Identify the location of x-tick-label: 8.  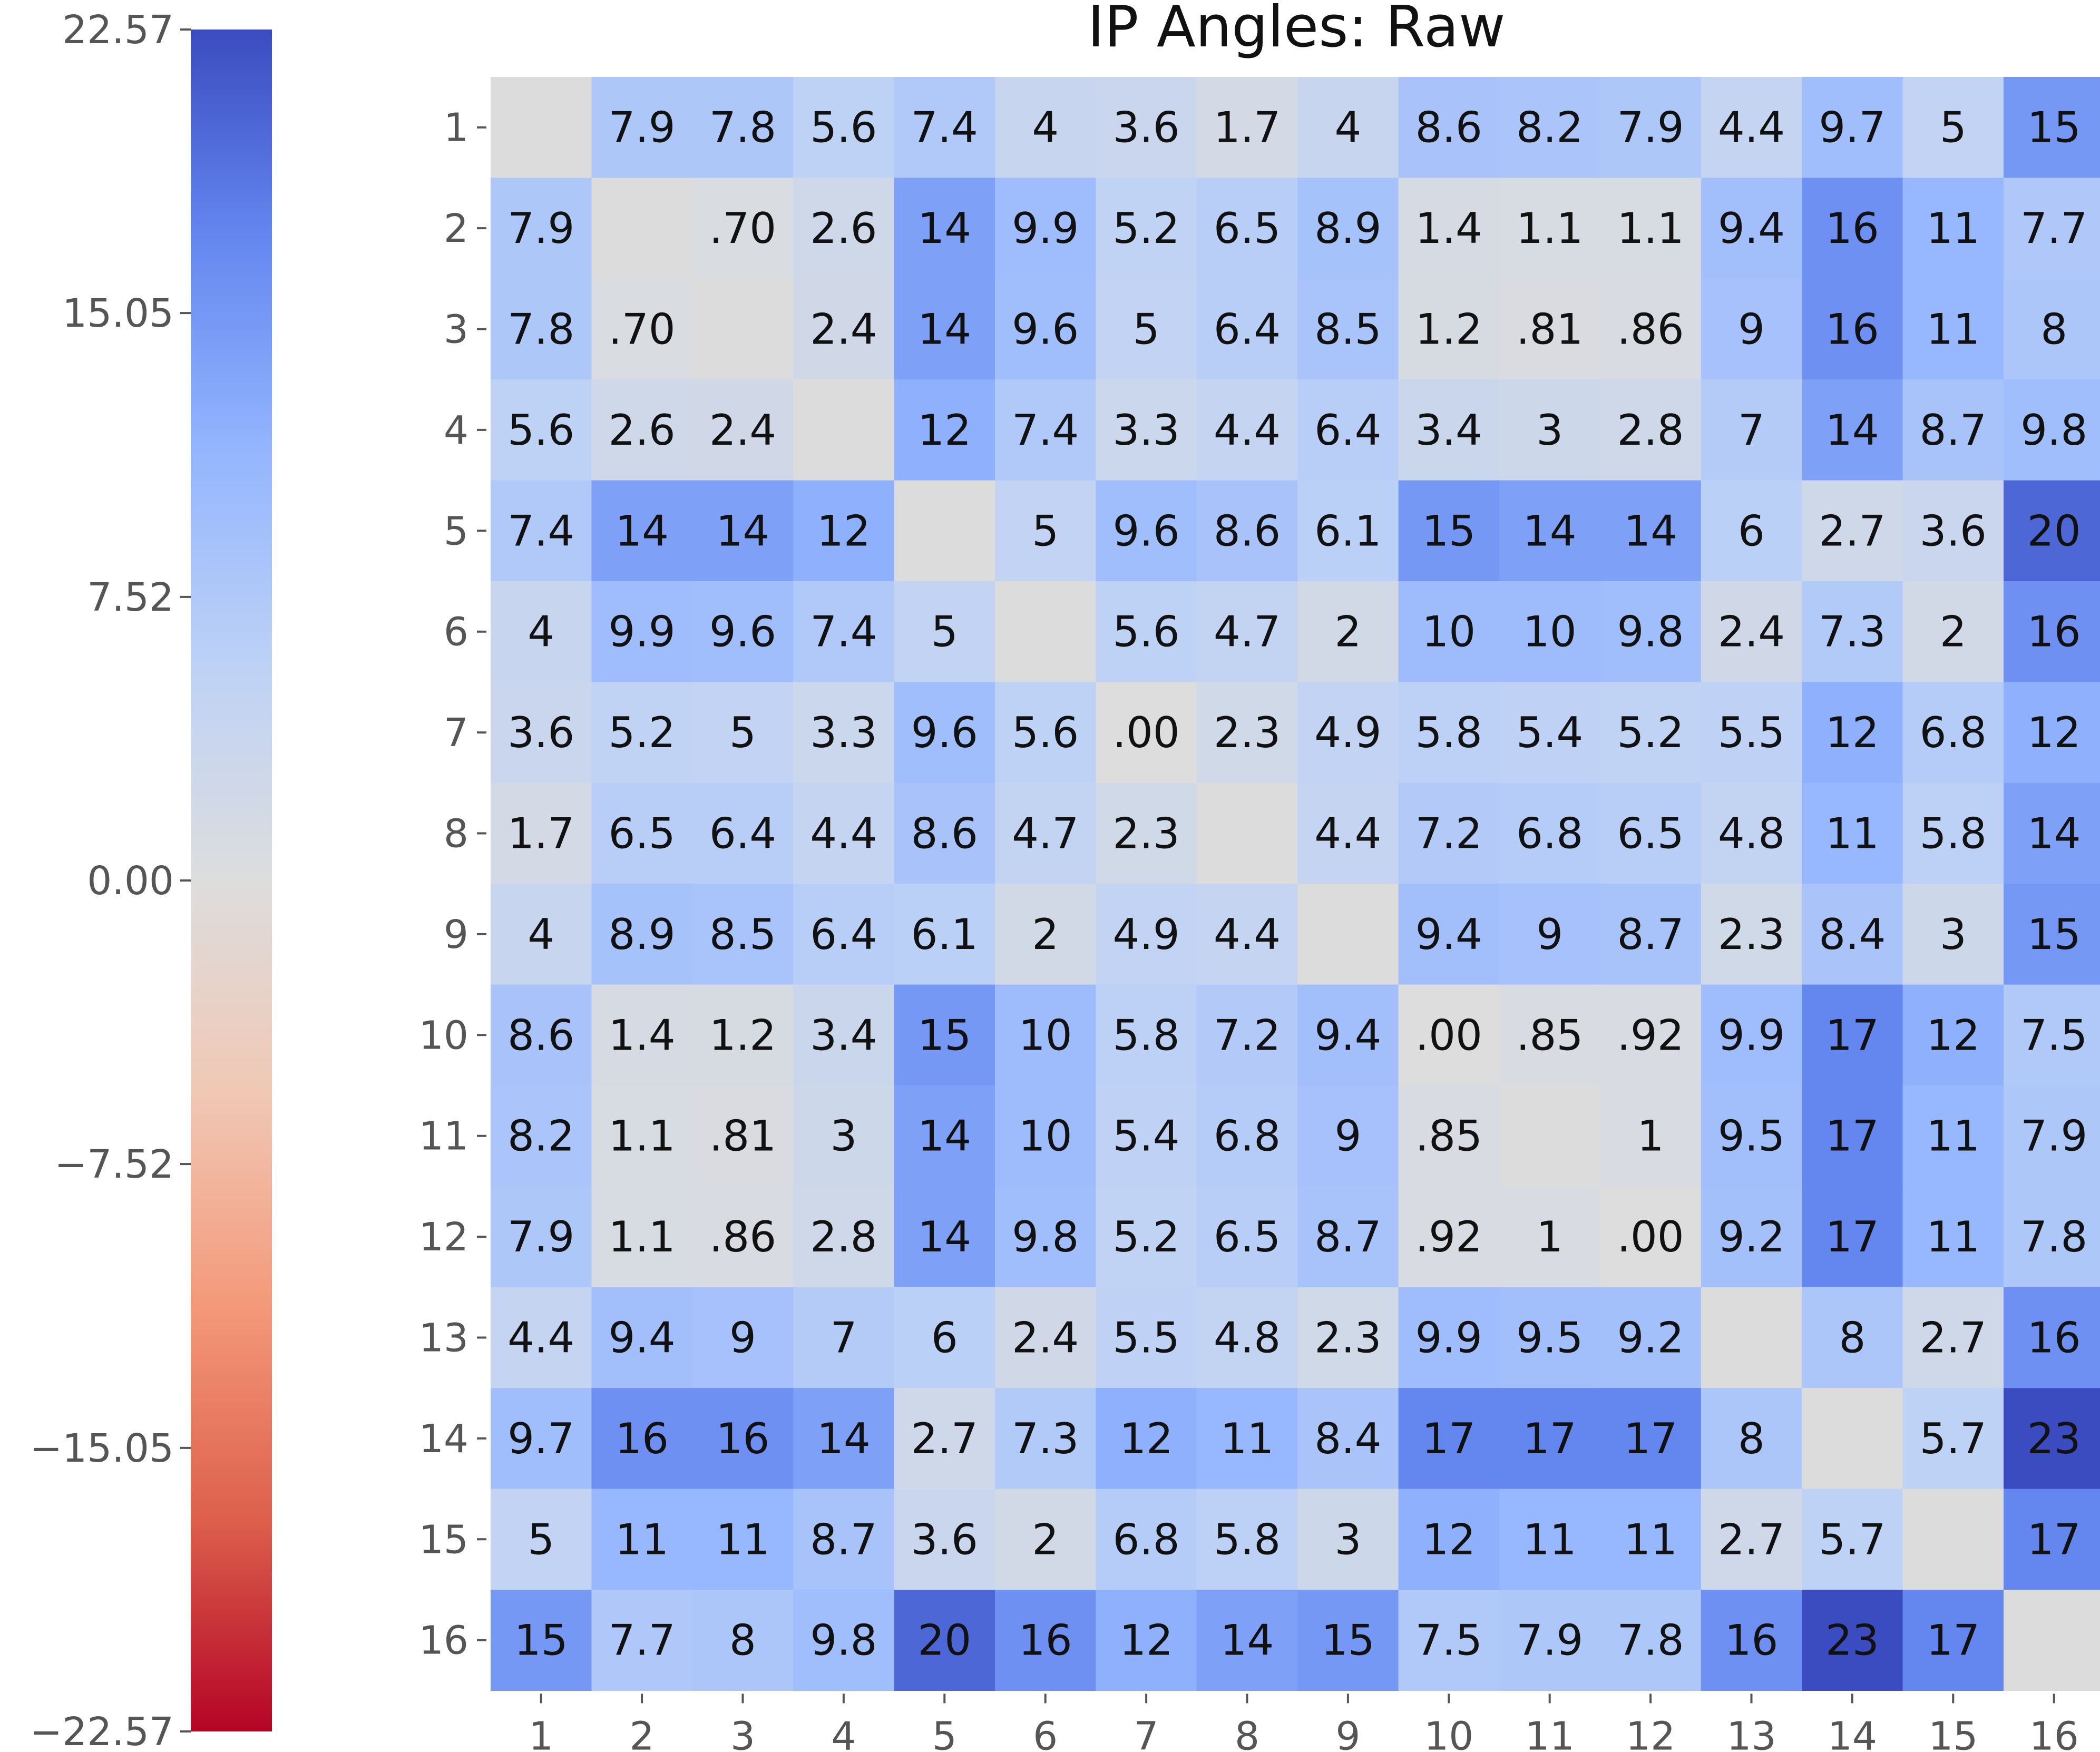
(1247, 1733).